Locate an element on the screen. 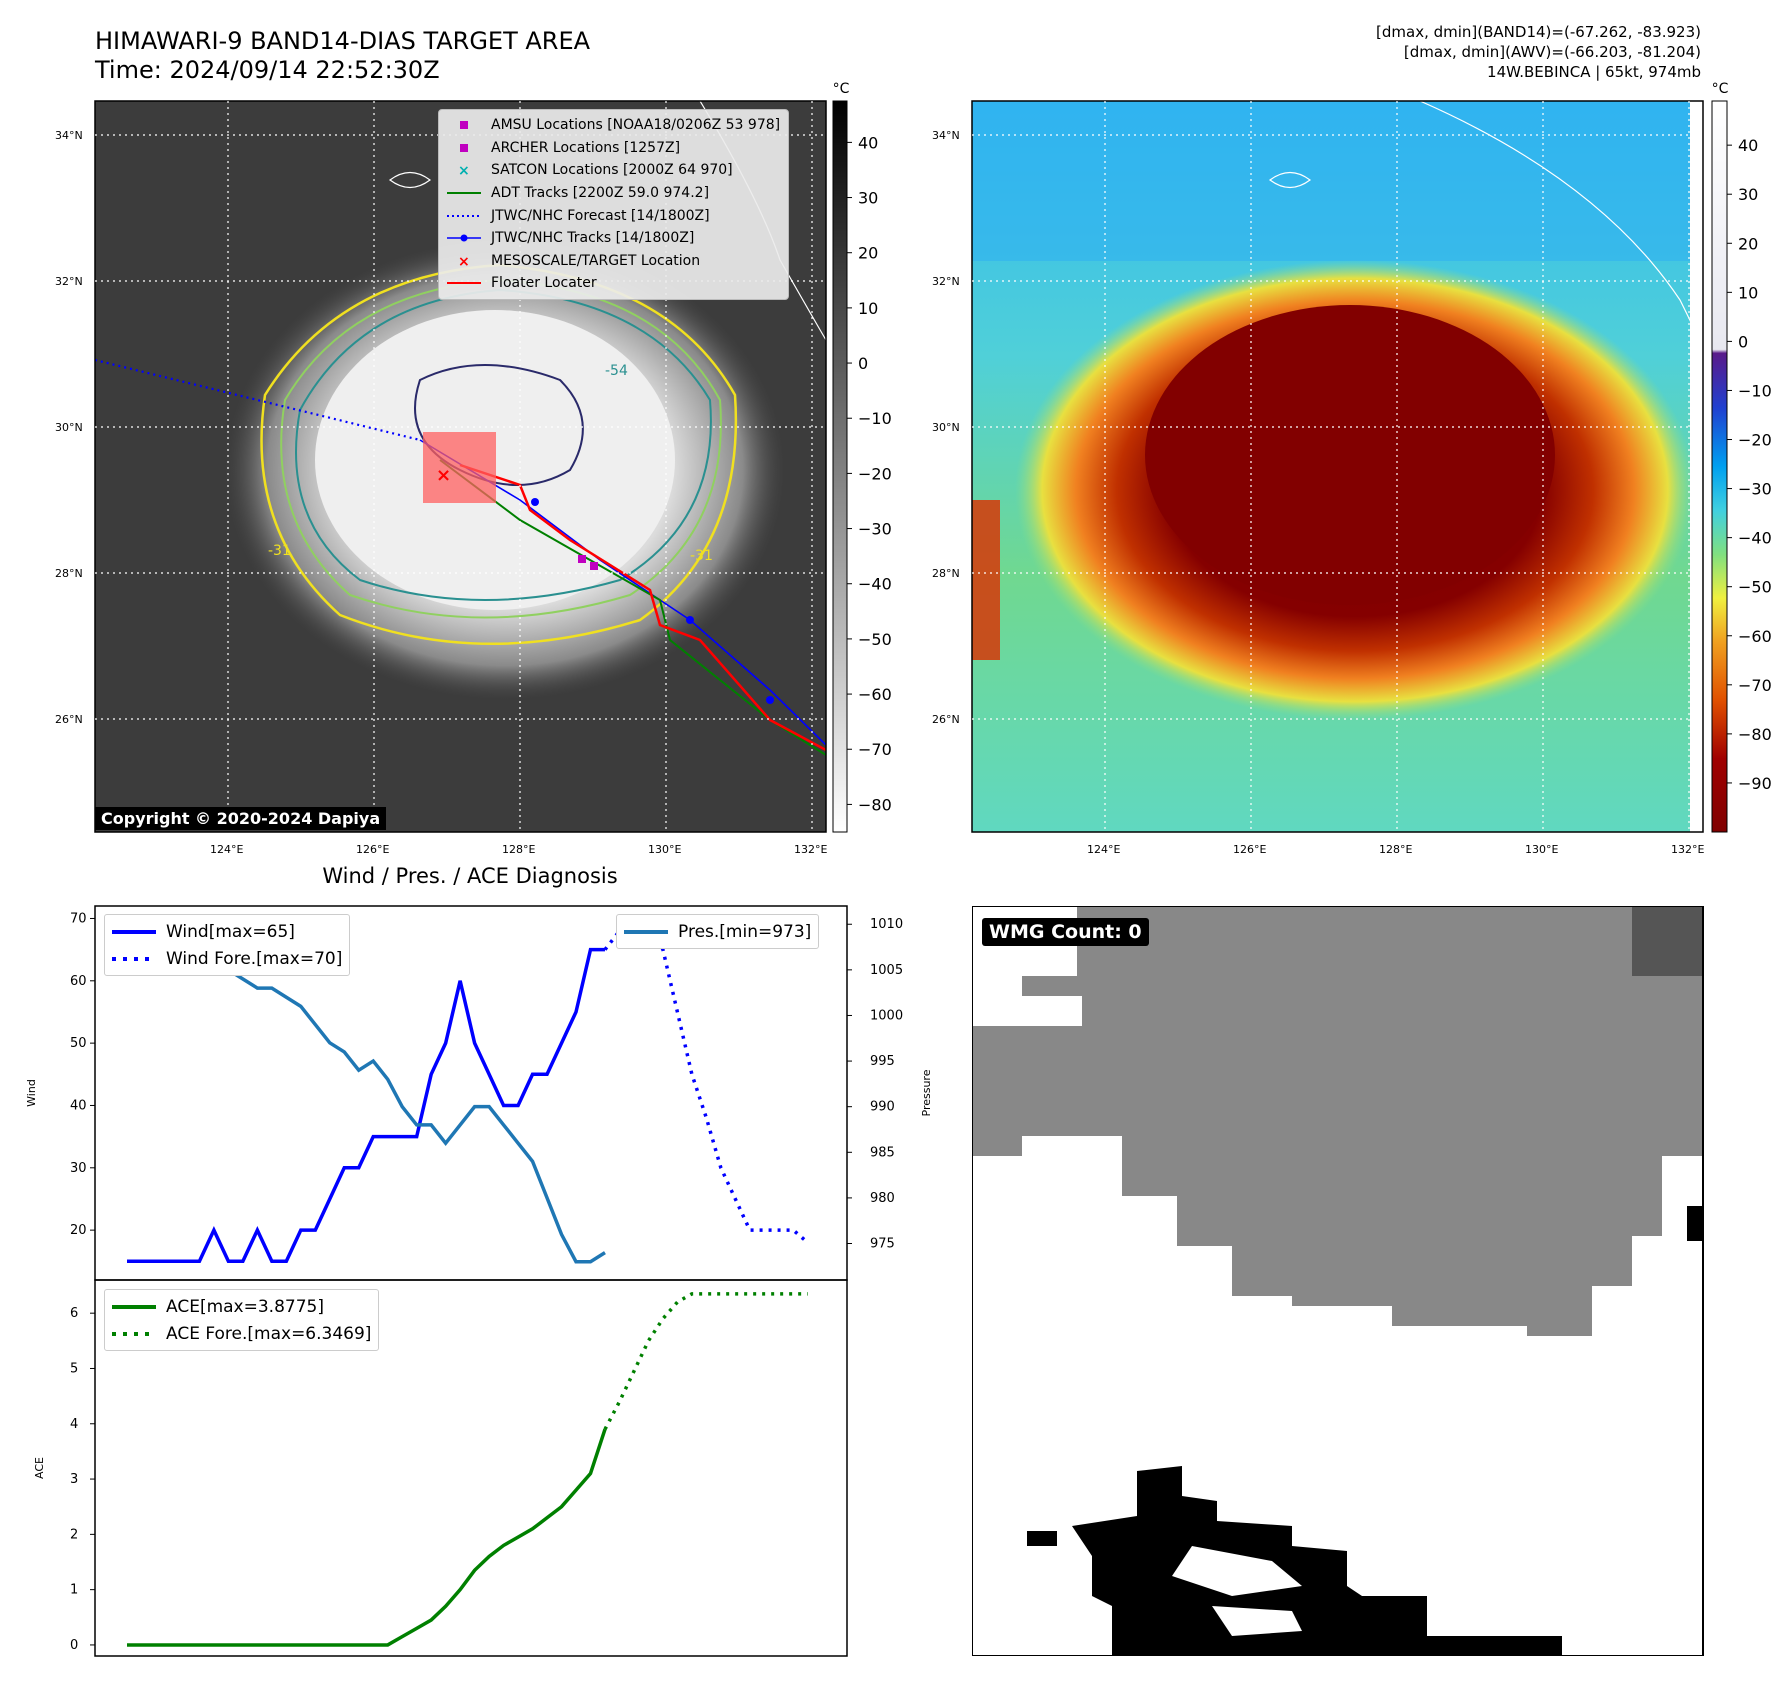 The width and height of the screenshot is (1788, 1690). legend-ace-fore: ACE Fore.[max=6.3469] is located at coordinates (269, 1333).